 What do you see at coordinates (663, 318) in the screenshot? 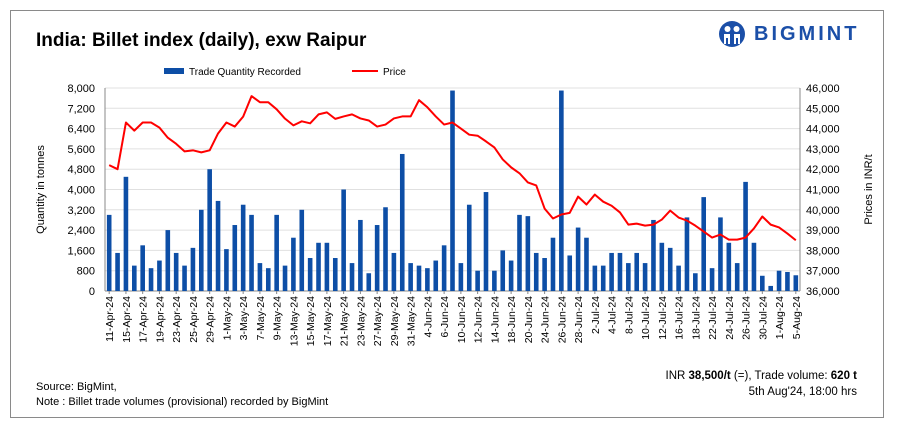
I see `x-tick-label: 12-Jul-24` at bounding box center [663, 318].